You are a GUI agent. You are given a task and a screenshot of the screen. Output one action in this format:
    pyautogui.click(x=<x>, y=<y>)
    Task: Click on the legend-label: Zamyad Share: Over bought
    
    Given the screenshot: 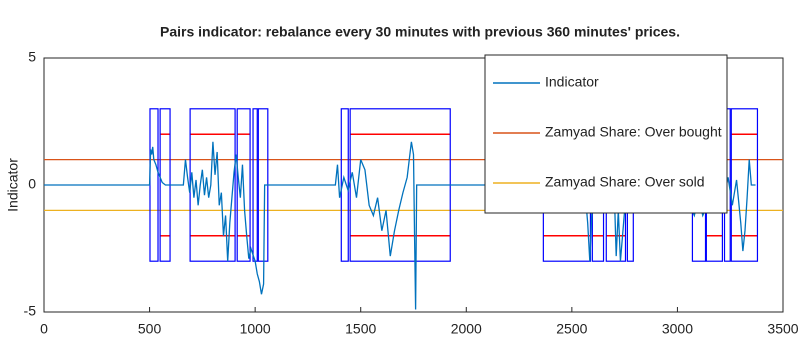 What is the action you would take?
    pyautogui.click(x=633, y=132)
    